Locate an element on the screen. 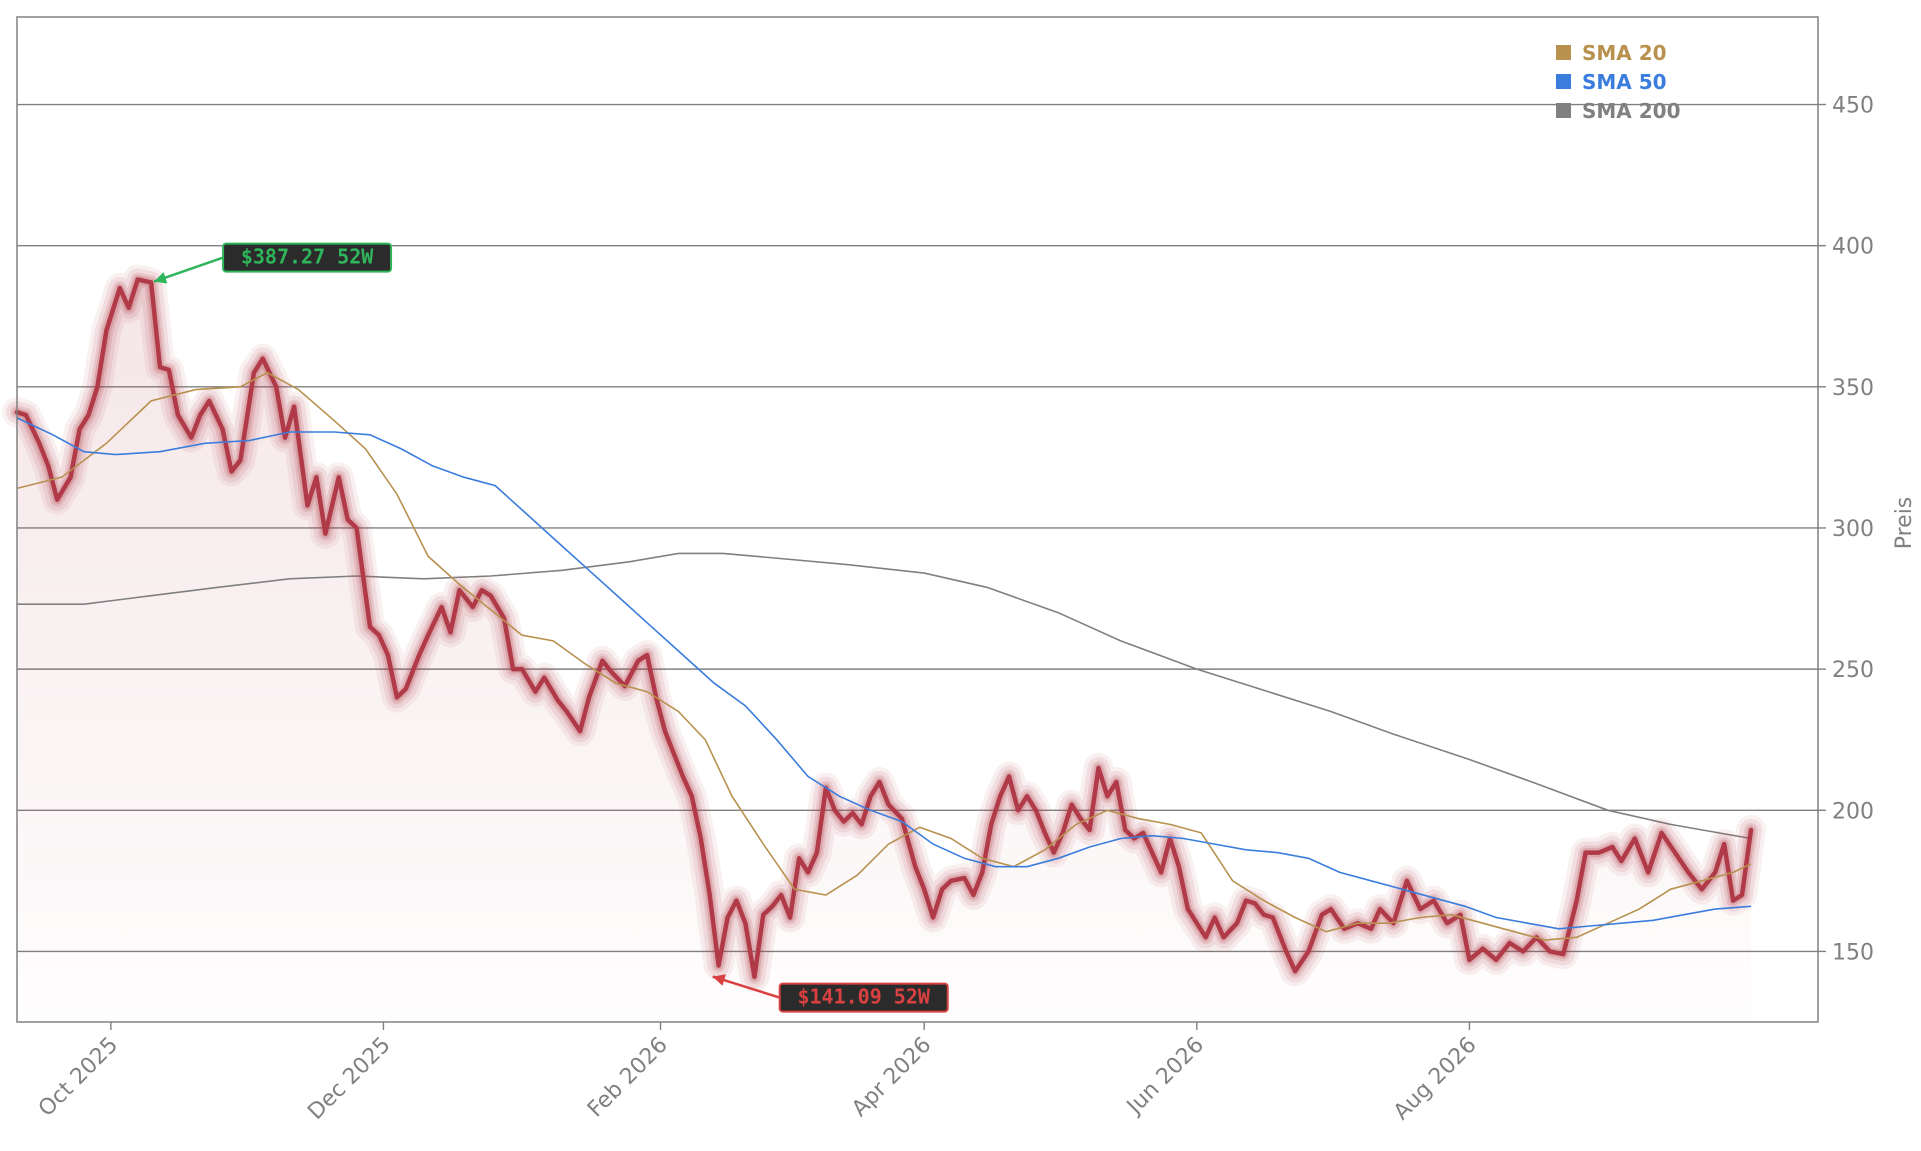  x-tick-label: Apr 2026 is located at coordinates (891, 1077).